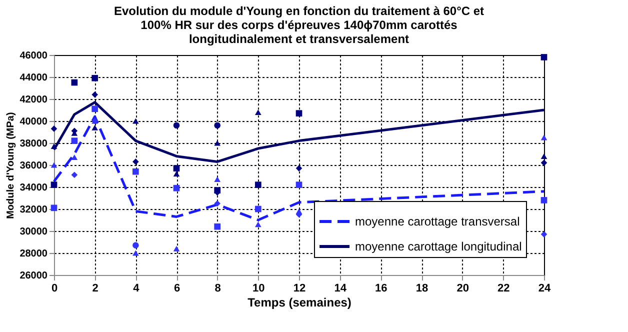 This screenshot has width=628, height=332. Describe the element at coordinates (34, 78) in the screenshot. I see `y-tick-label: 44000` at that location.